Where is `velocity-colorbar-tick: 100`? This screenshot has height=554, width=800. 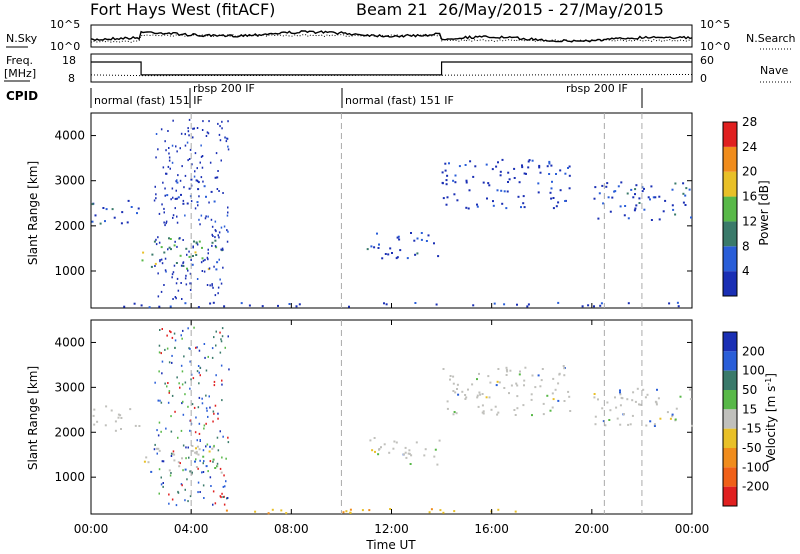 velocity-colorbar-tick: 100 is located at coordinates (753, 371).